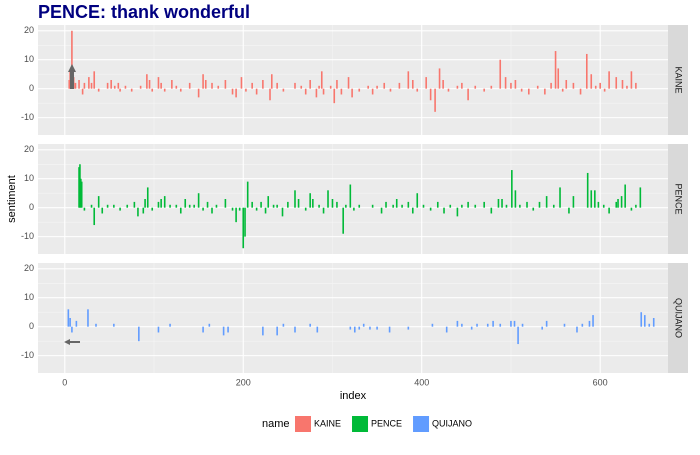 The width and height of the screenshot is (700, 455). Describe the element at coordinates (679, 79) in the screenshot. I see `facet-label: KAINE` at that location.